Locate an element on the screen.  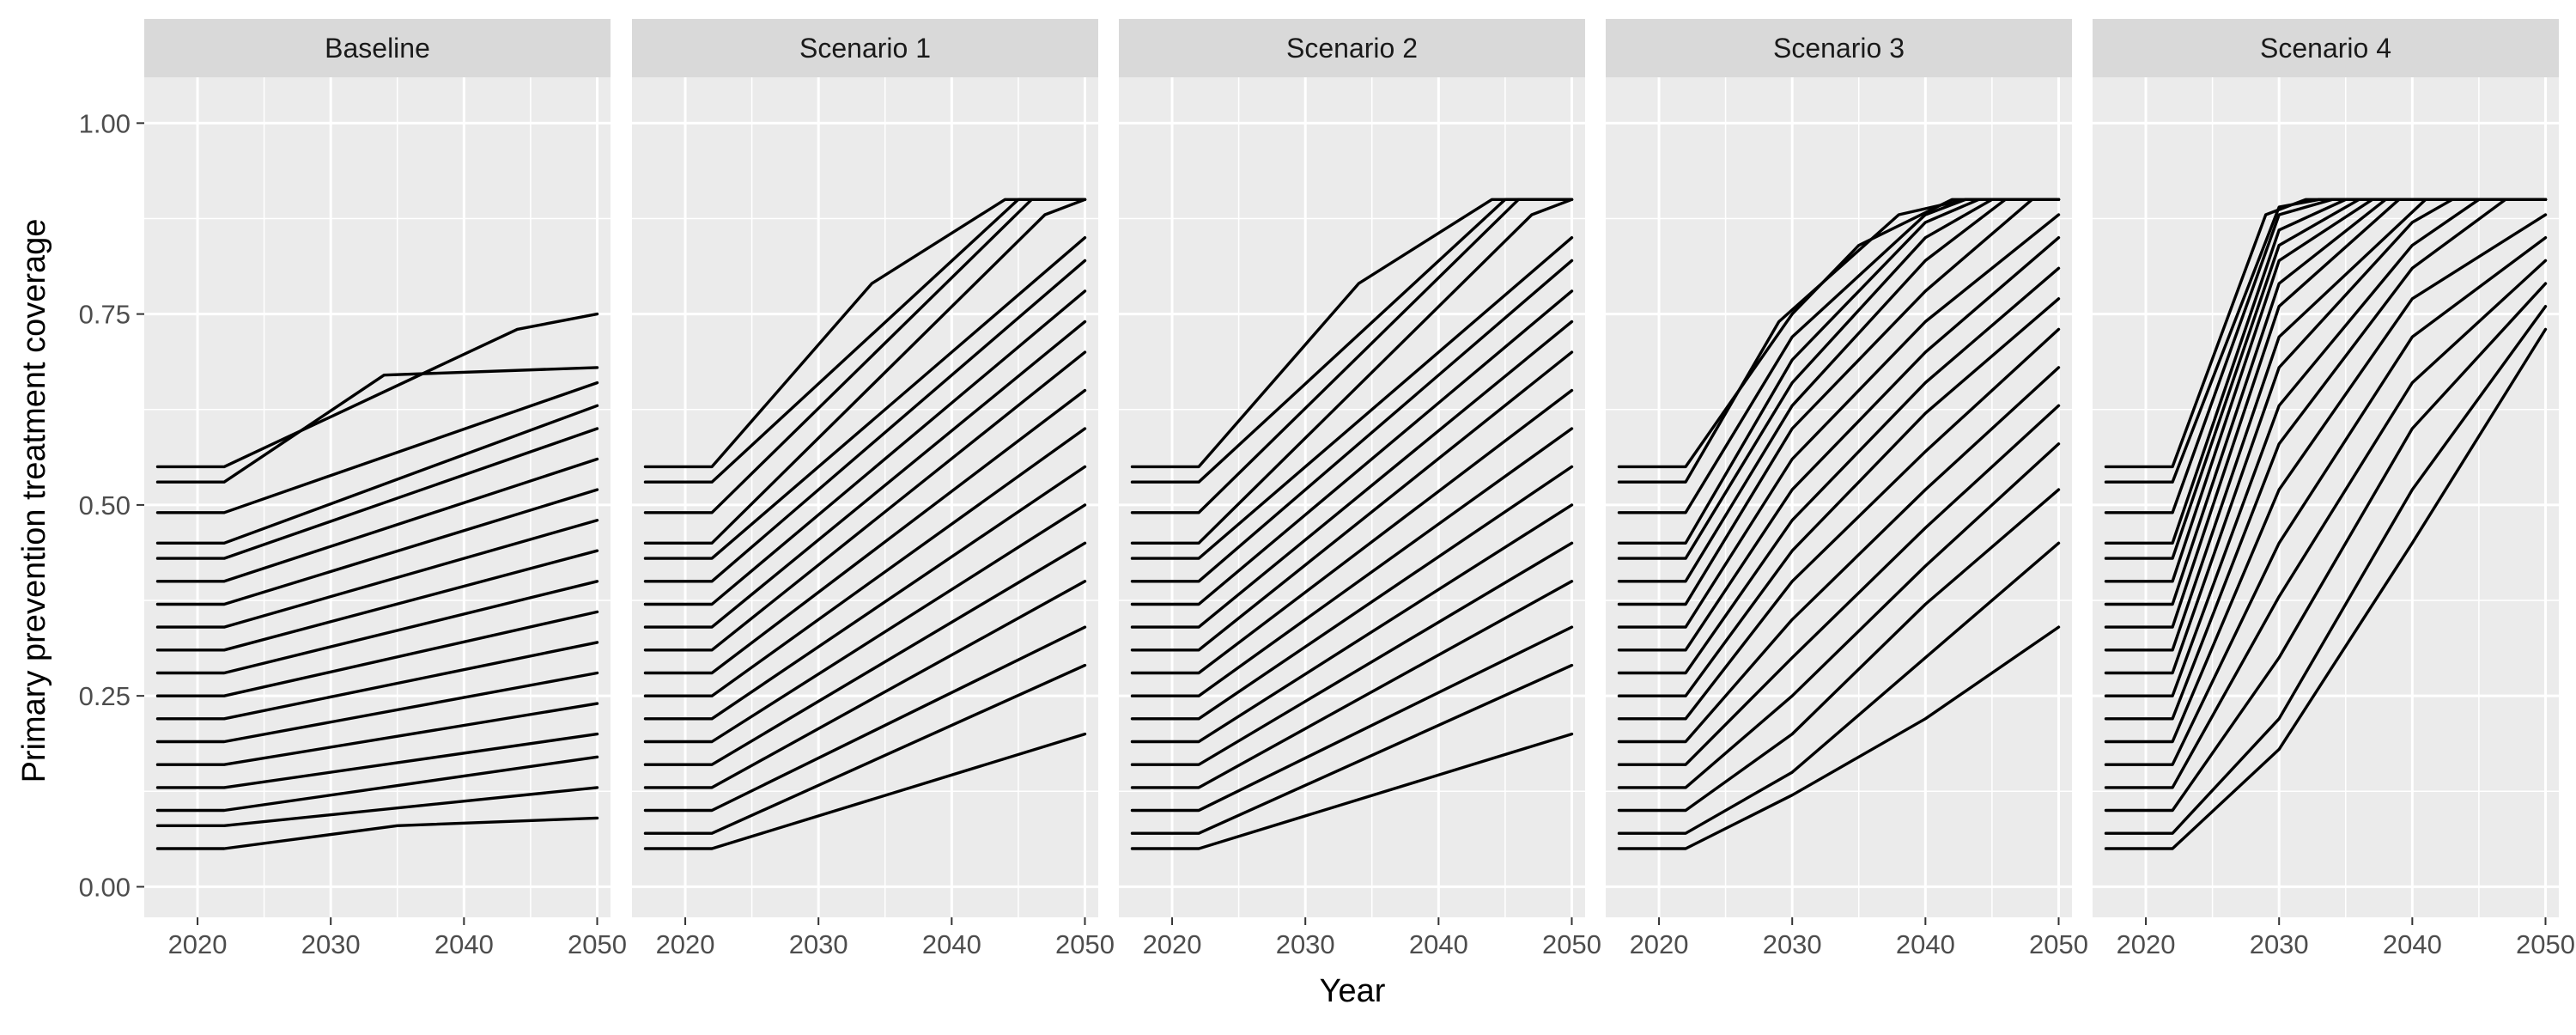
strip-label-scenario-2: Scenario 2 is located at coordinates (1352, 48).